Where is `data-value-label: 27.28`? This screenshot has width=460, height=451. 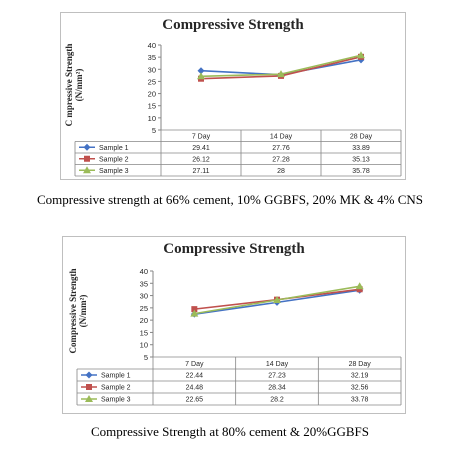
data-value-label: 27.28 is located at coordinates (281, 159).